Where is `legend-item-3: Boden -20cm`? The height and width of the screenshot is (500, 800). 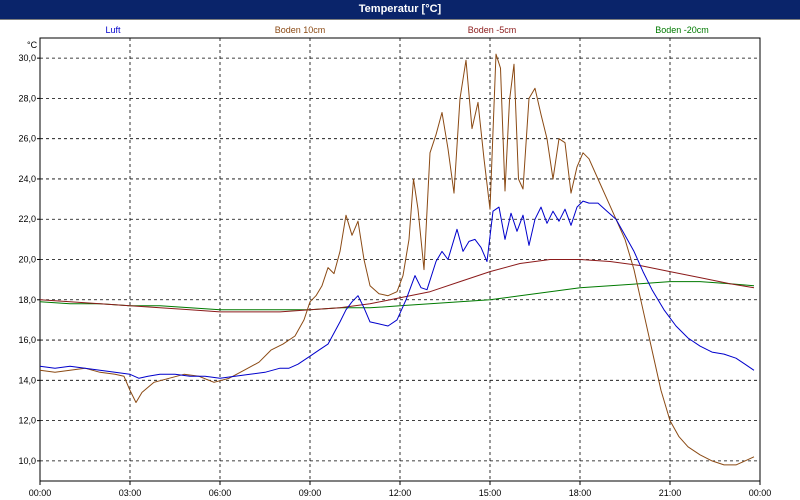
legend-item-3: Boden -20cm is located at coordinates (682, 30).